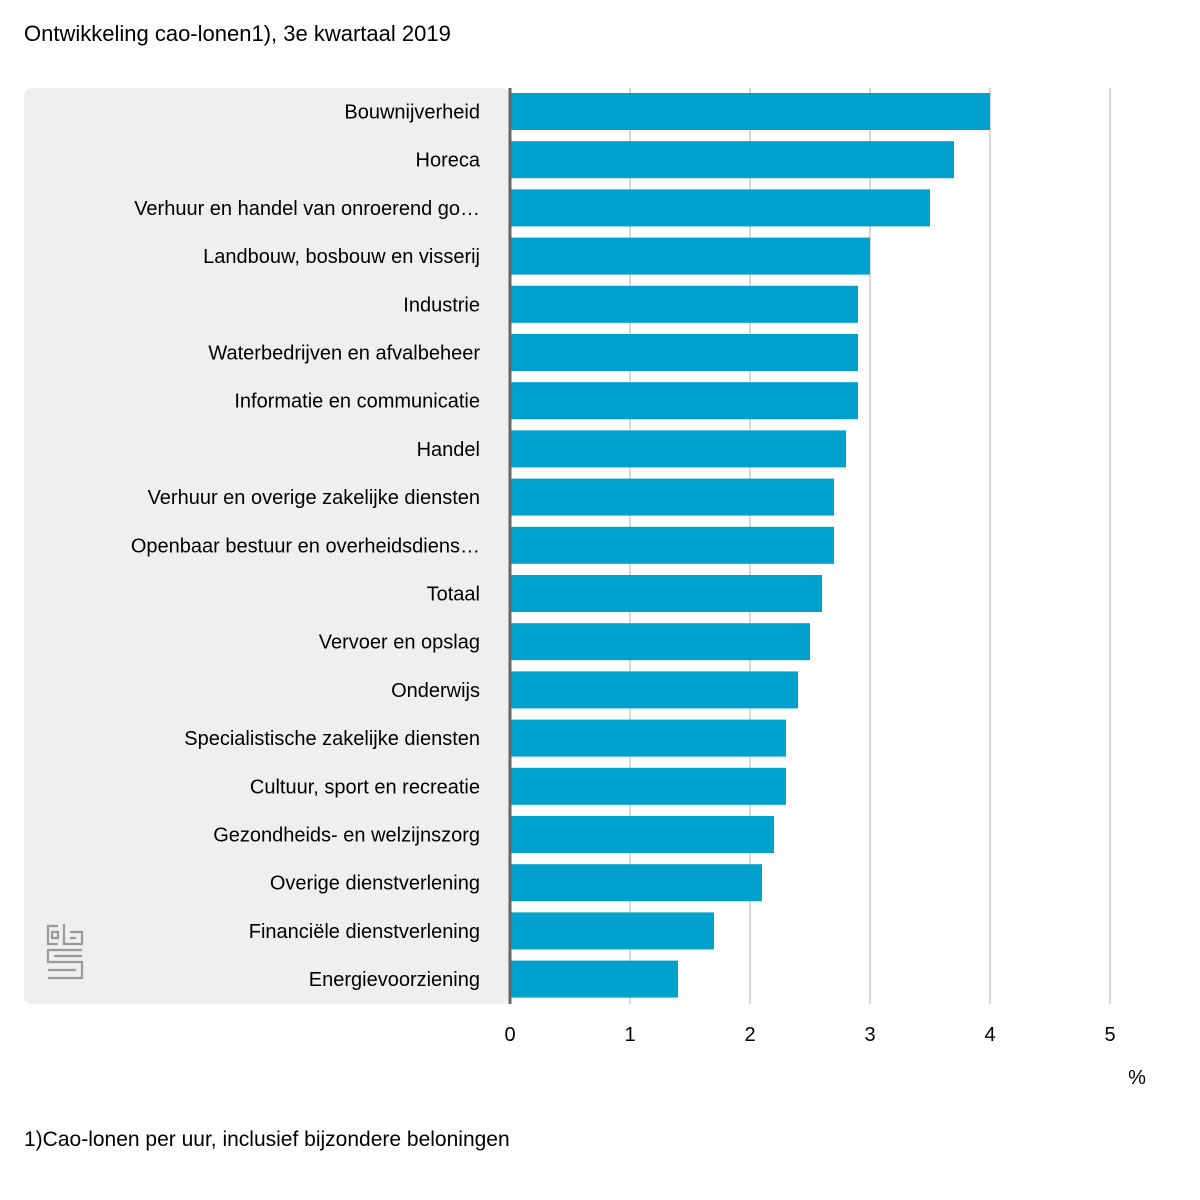 This screenshot has width=1200, height=1200. Describe the element at coordinates (509, 1035) in the screenshot. I see `x-tick-label: 0` at that location.